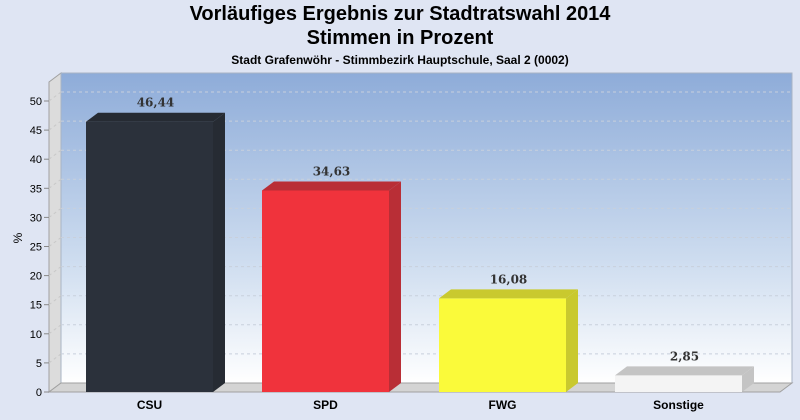 This screenshot has width=800, height=420. What do you see at coordinates (36, 248) in the screenshot?
I see `y-tick-label: 25` at bounding box center [36, 248].